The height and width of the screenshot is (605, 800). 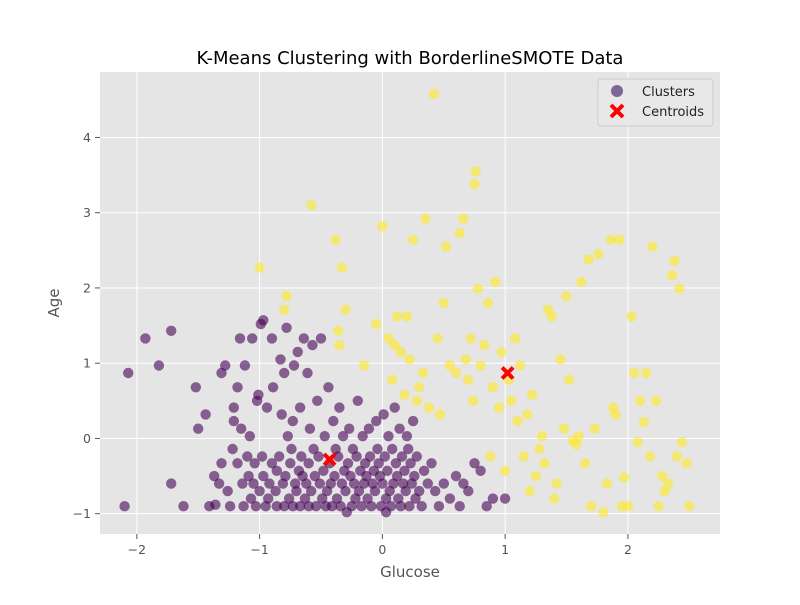 I want to click on legend-centroids-label: Centroids, so click(x=673, y=112).